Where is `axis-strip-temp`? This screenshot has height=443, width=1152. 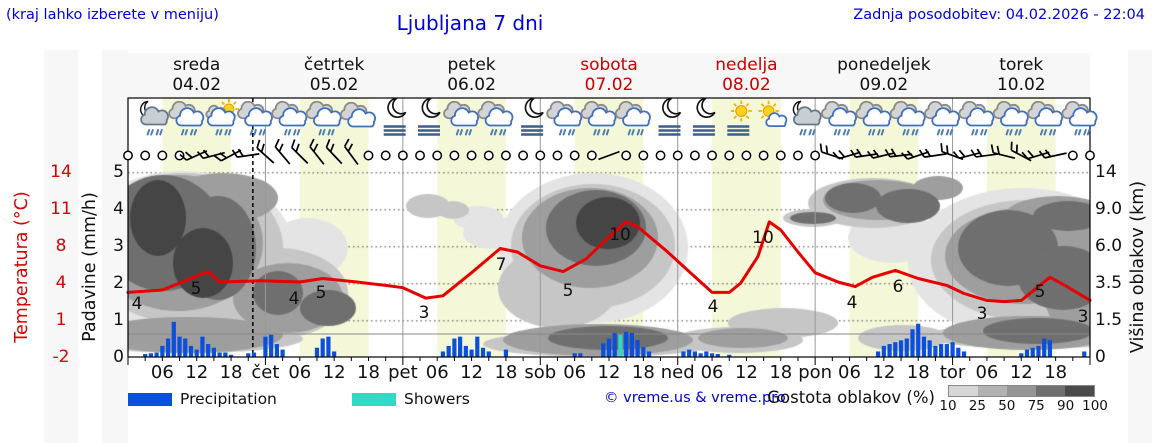
axis-strip-temp is located at coordinates (61, 246).